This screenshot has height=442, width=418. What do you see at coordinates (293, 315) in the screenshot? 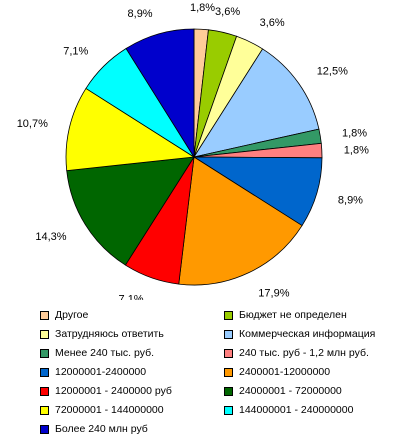
I see `legend-label: Бюджет не определен` at bounding box center [293, 315].